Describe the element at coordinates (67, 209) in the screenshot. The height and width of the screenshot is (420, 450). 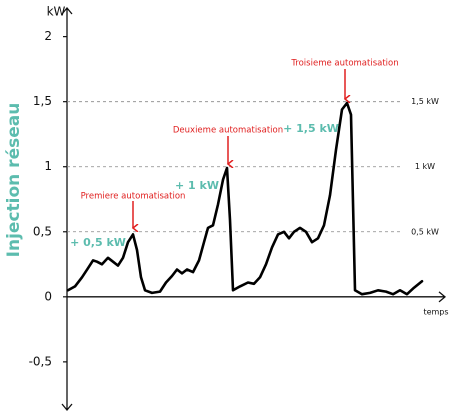
I see `y-axis` at that location.